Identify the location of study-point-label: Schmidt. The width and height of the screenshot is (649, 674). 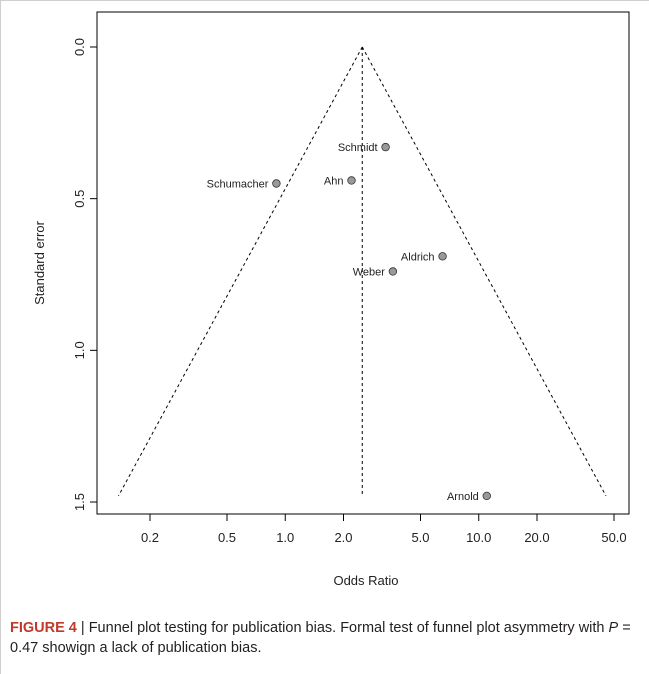
(358, 148).